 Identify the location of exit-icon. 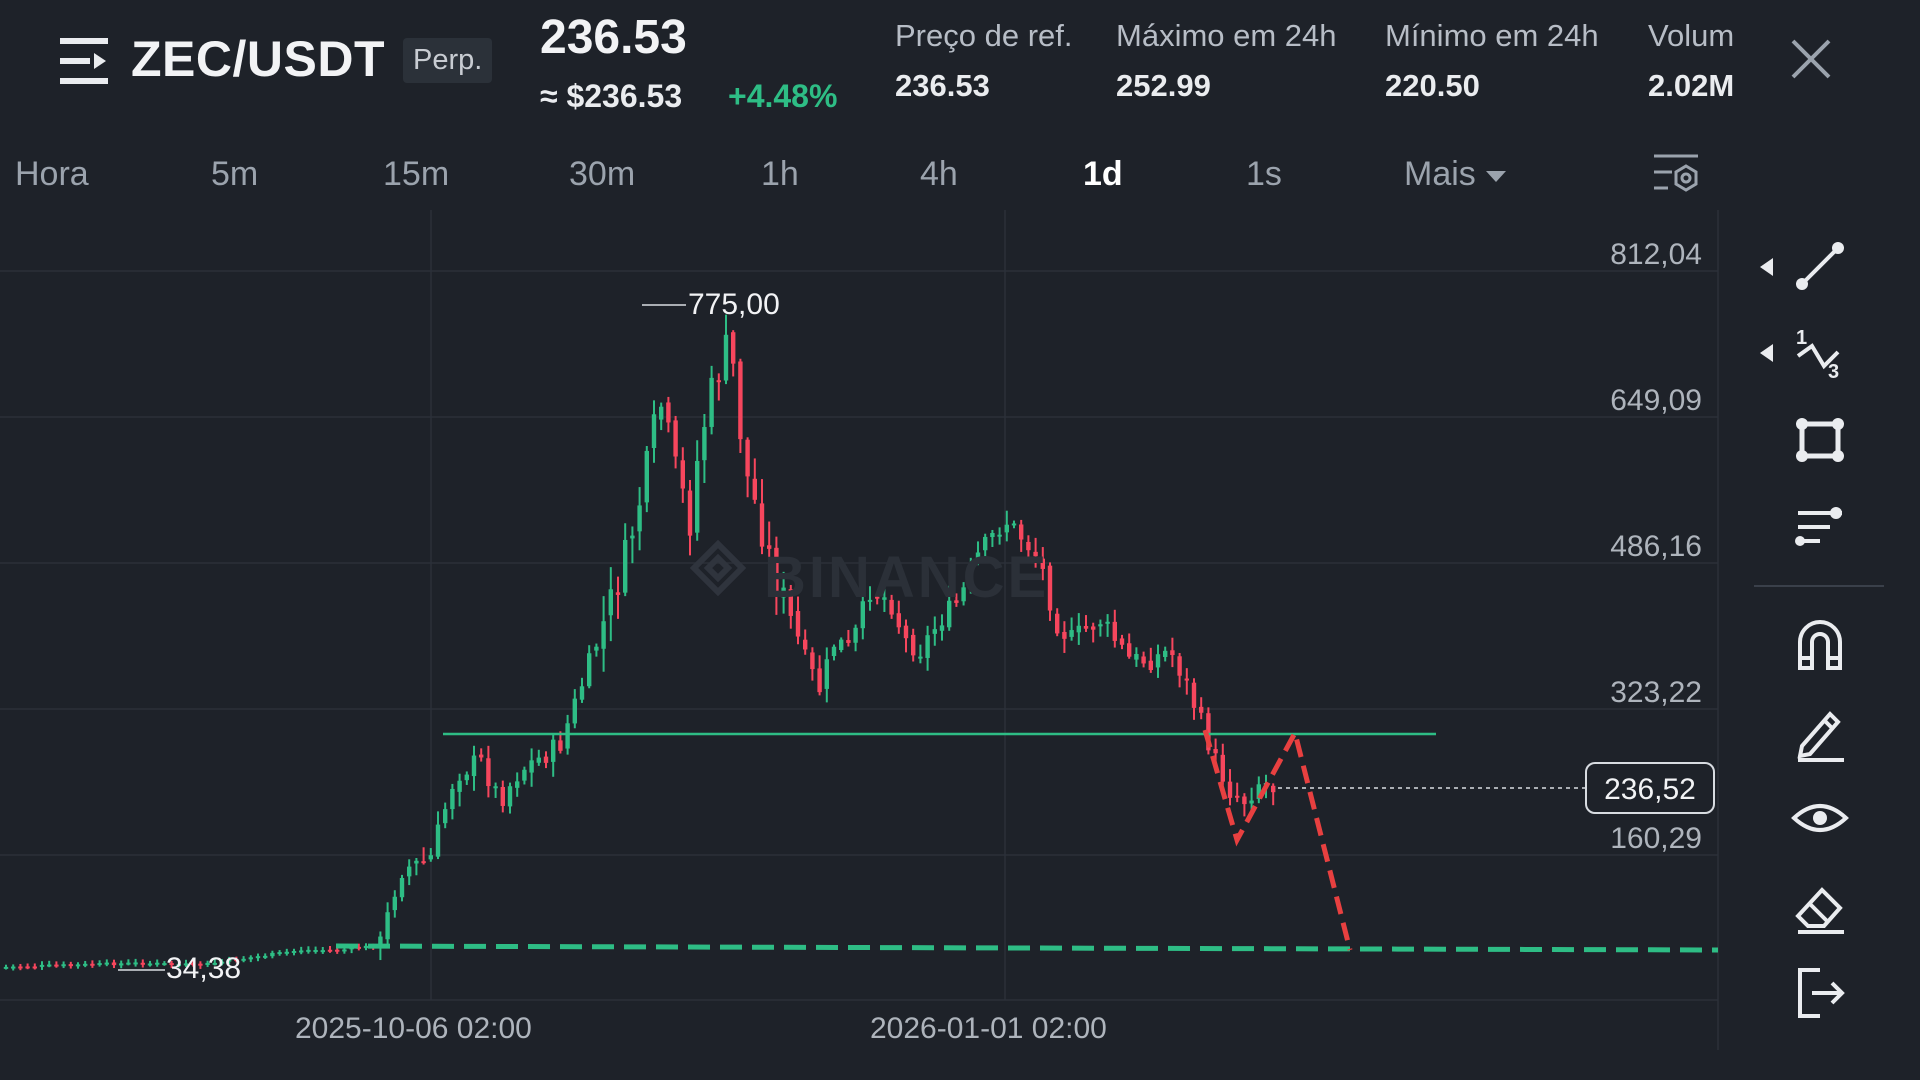
(1820, 992).